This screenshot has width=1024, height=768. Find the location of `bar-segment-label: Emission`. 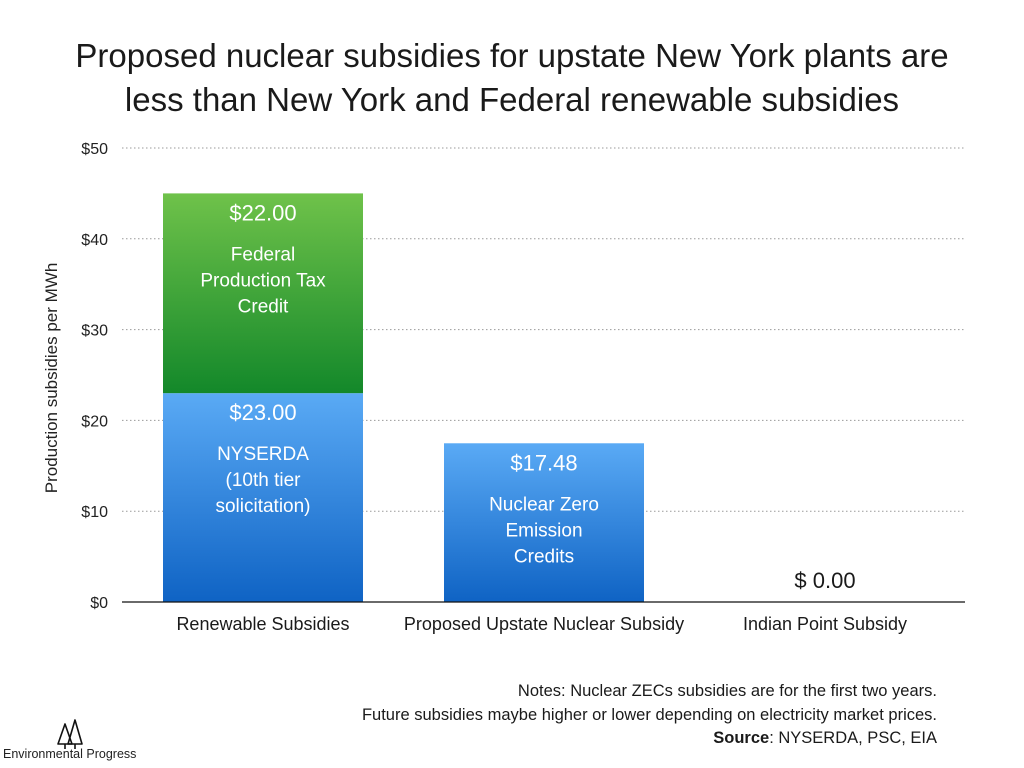

bar-segment-label: Emission is located at coordinates (543, 530).